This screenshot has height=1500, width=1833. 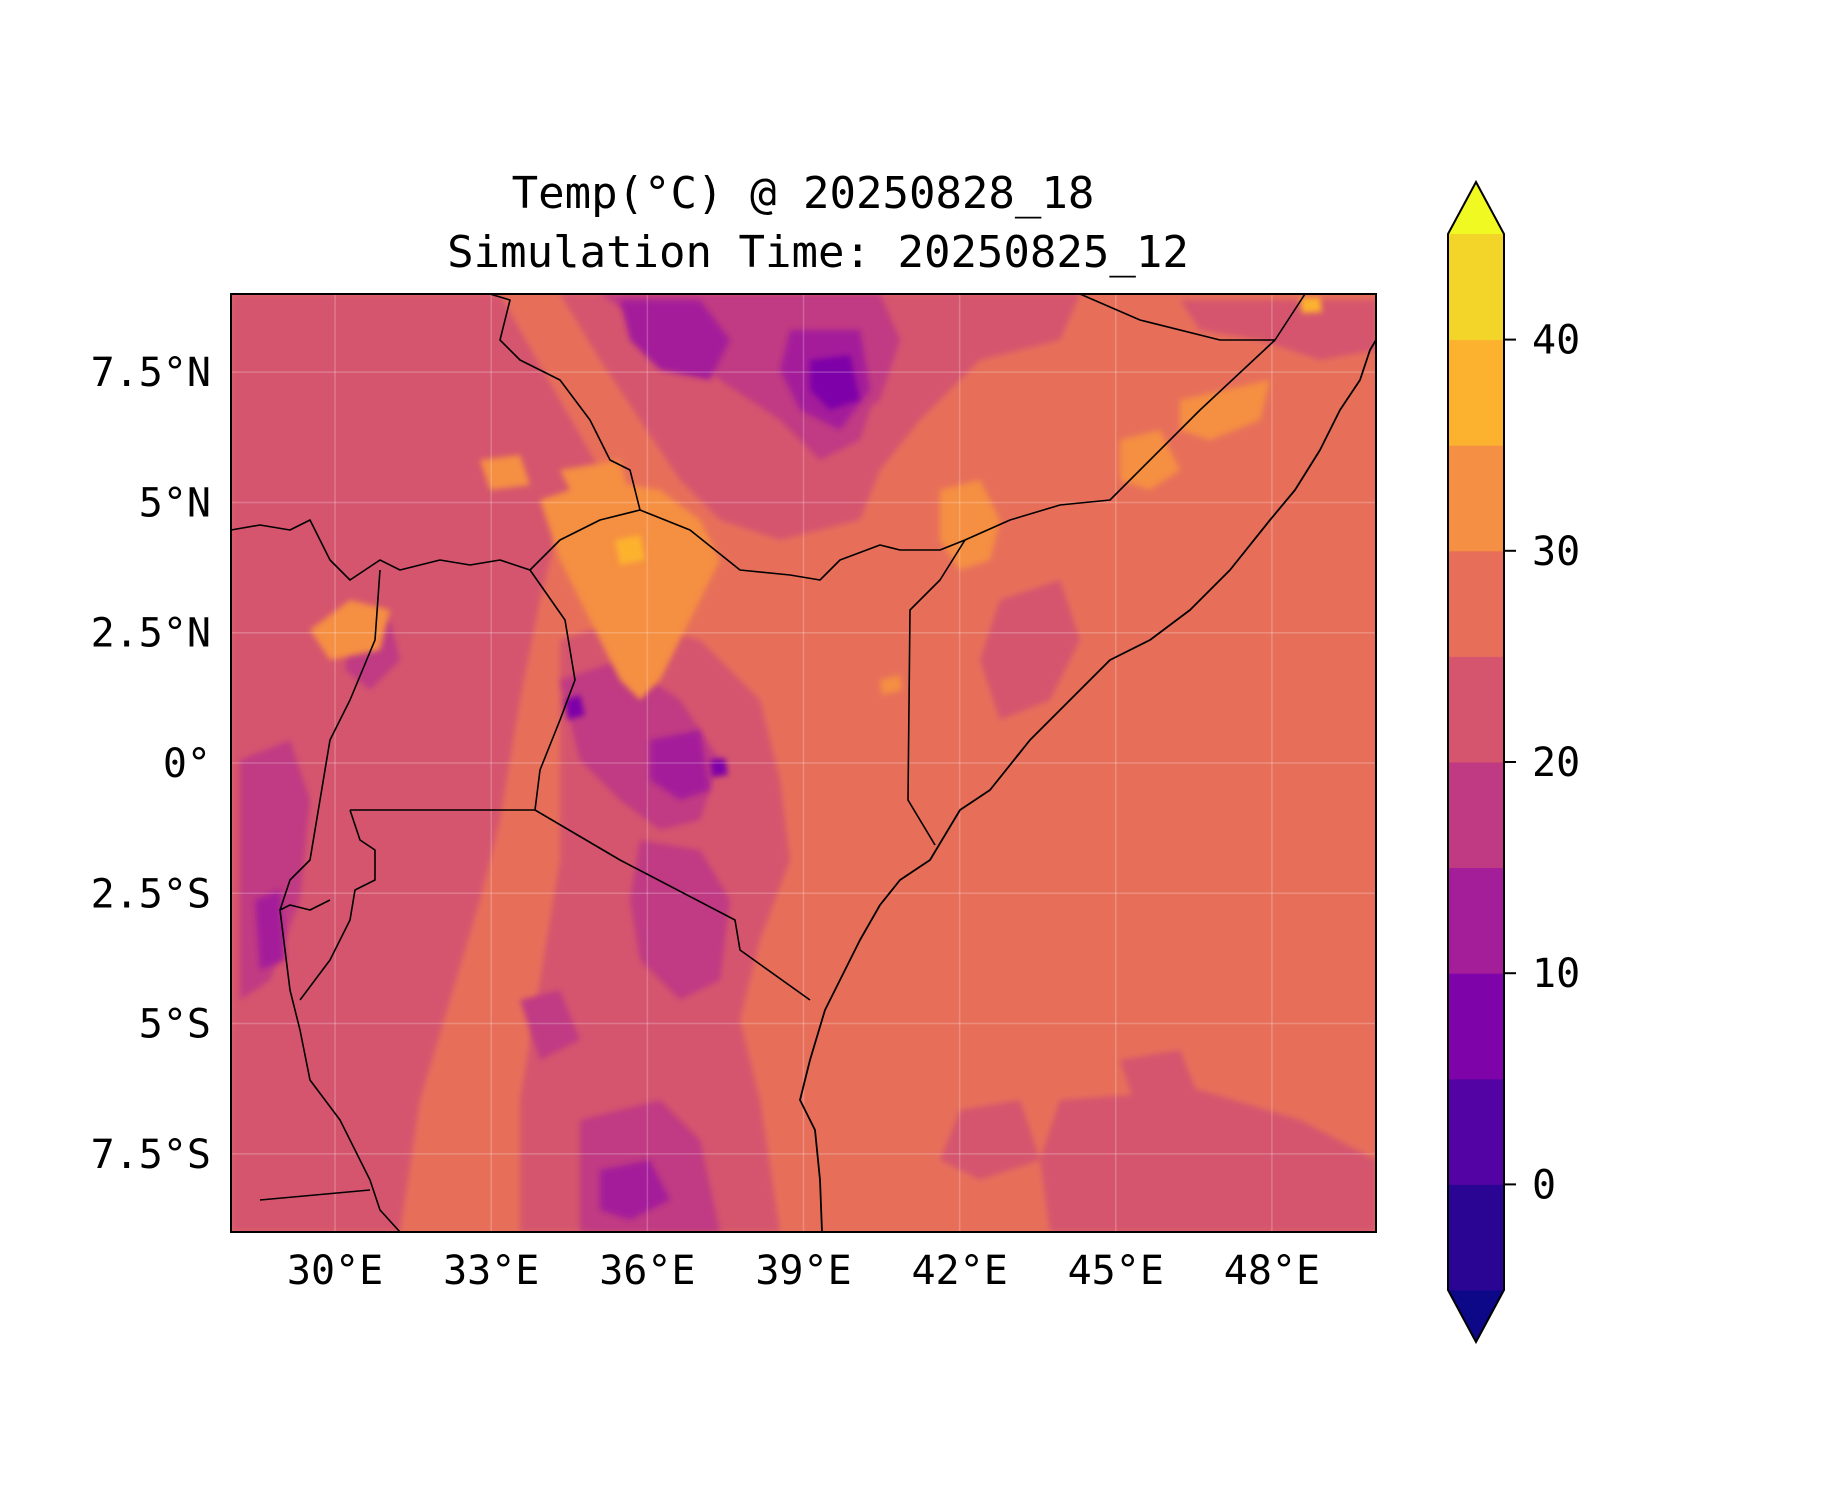 What do you see at coordinates (151, 1155) in the screenshot?
I see `lat-tick-label: 7.5°S` at bounding box center [151, 1155].